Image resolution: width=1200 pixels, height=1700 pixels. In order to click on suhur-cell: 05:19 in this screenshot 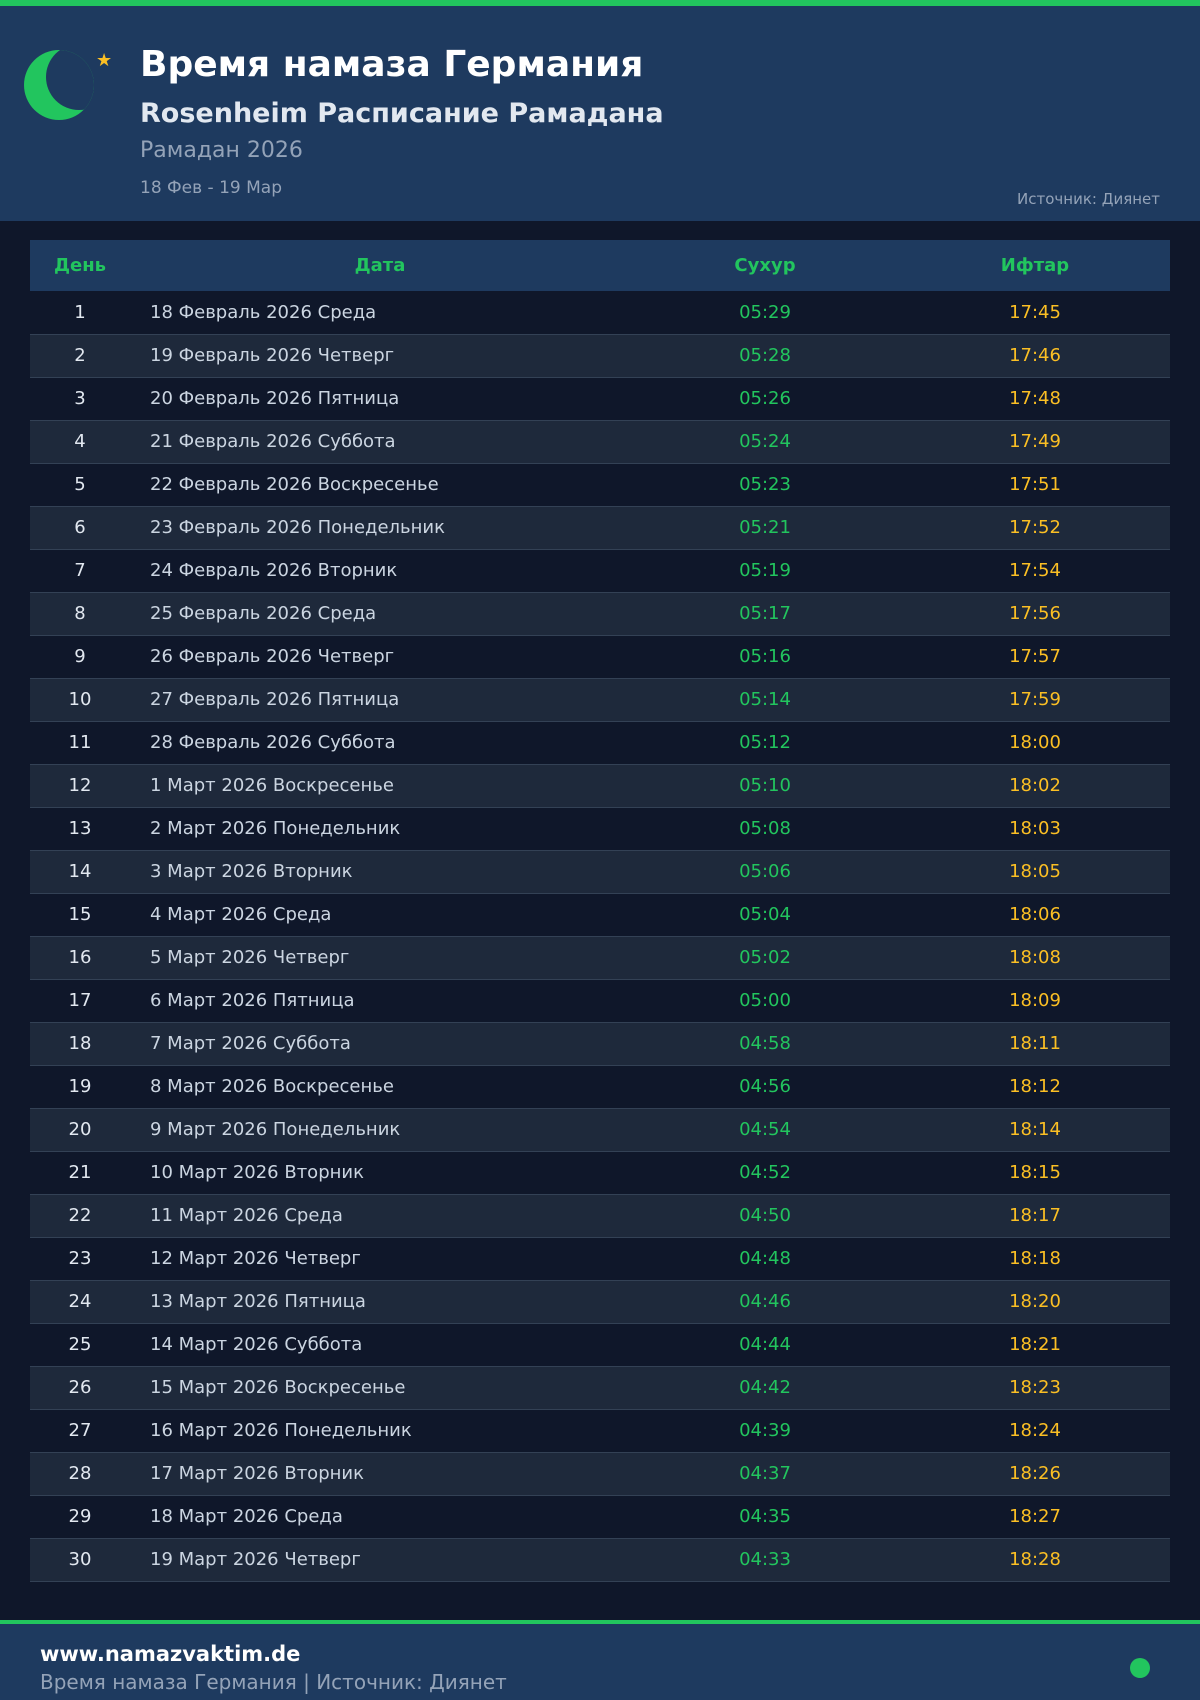, I will do `click(765, 571)`.